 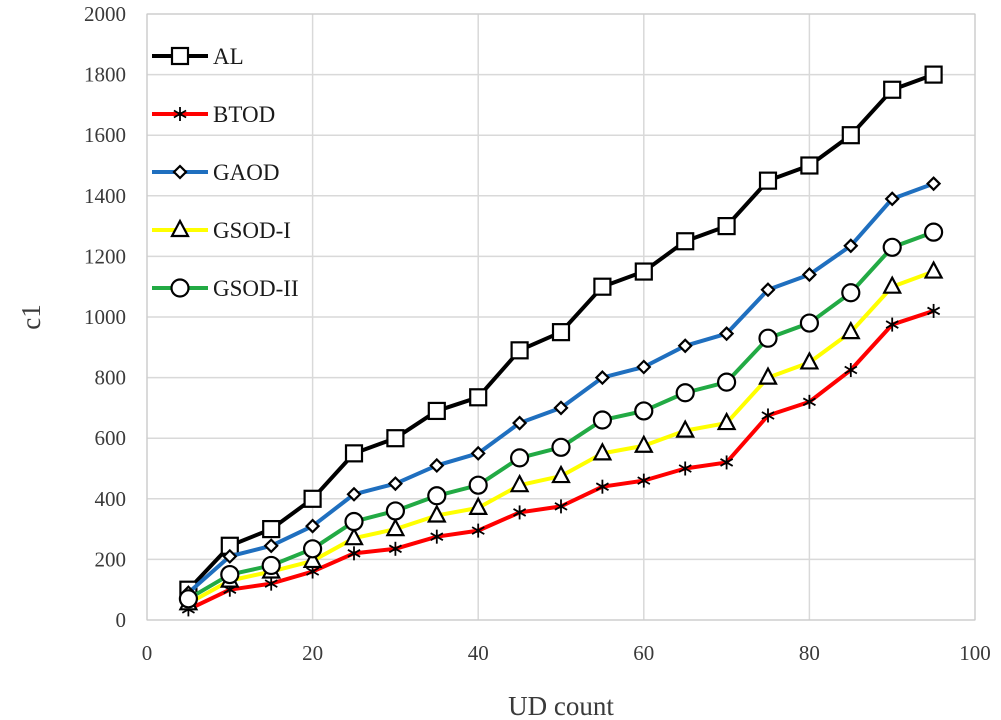 I want to click on legend-label: GAOD, so click(x=246, y=172).